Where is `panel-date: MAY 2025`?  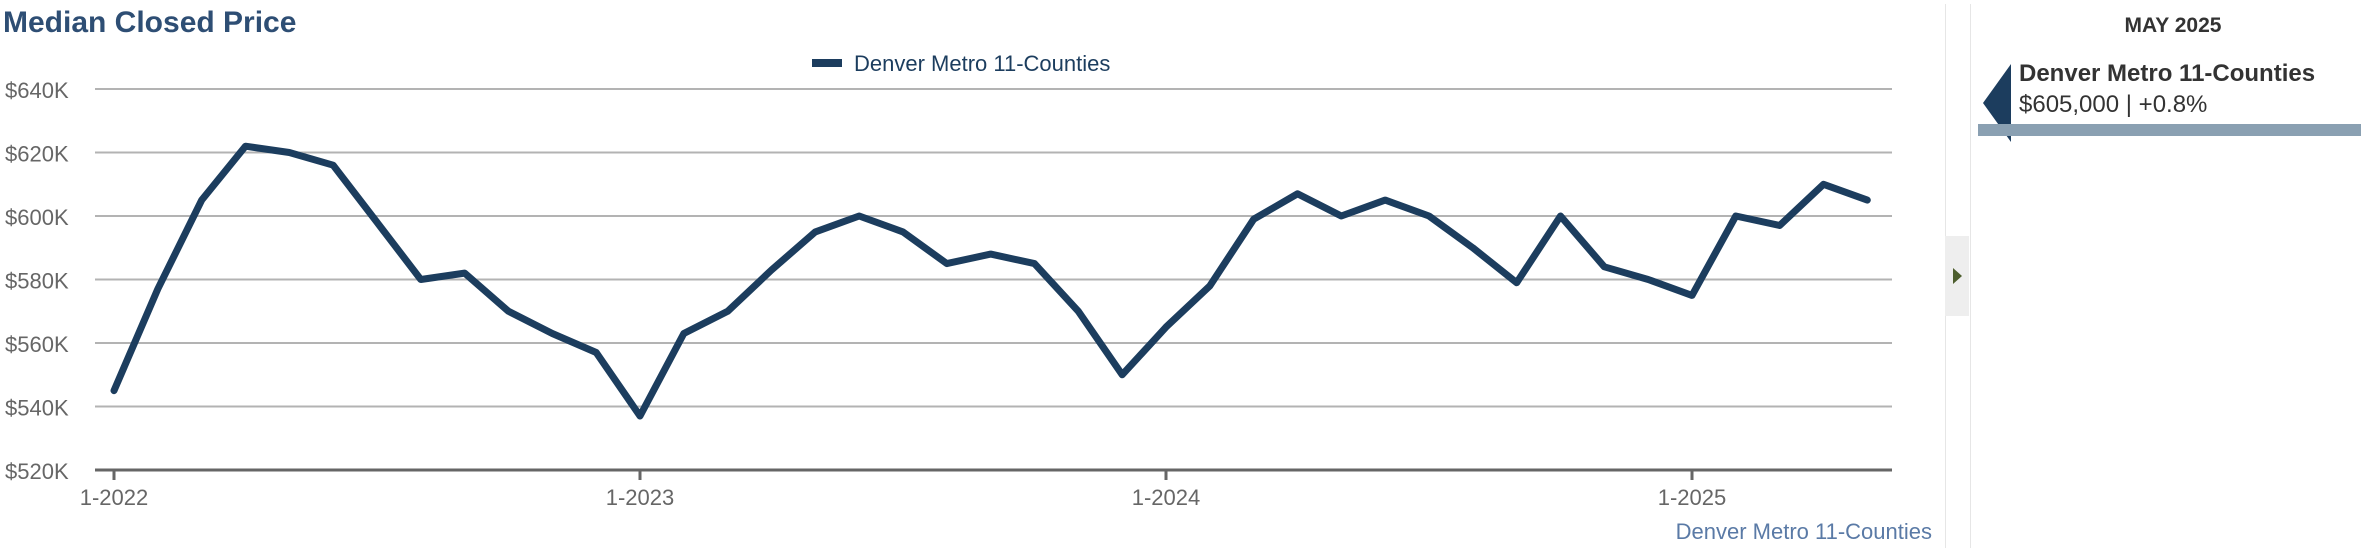
panel-date: MAY 2025 is located at coordinates (2173, 25).